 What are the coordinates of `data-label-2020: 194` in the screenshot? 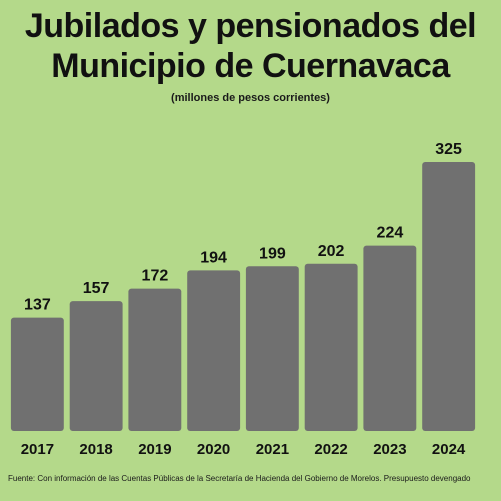 It's located at (213, 257).